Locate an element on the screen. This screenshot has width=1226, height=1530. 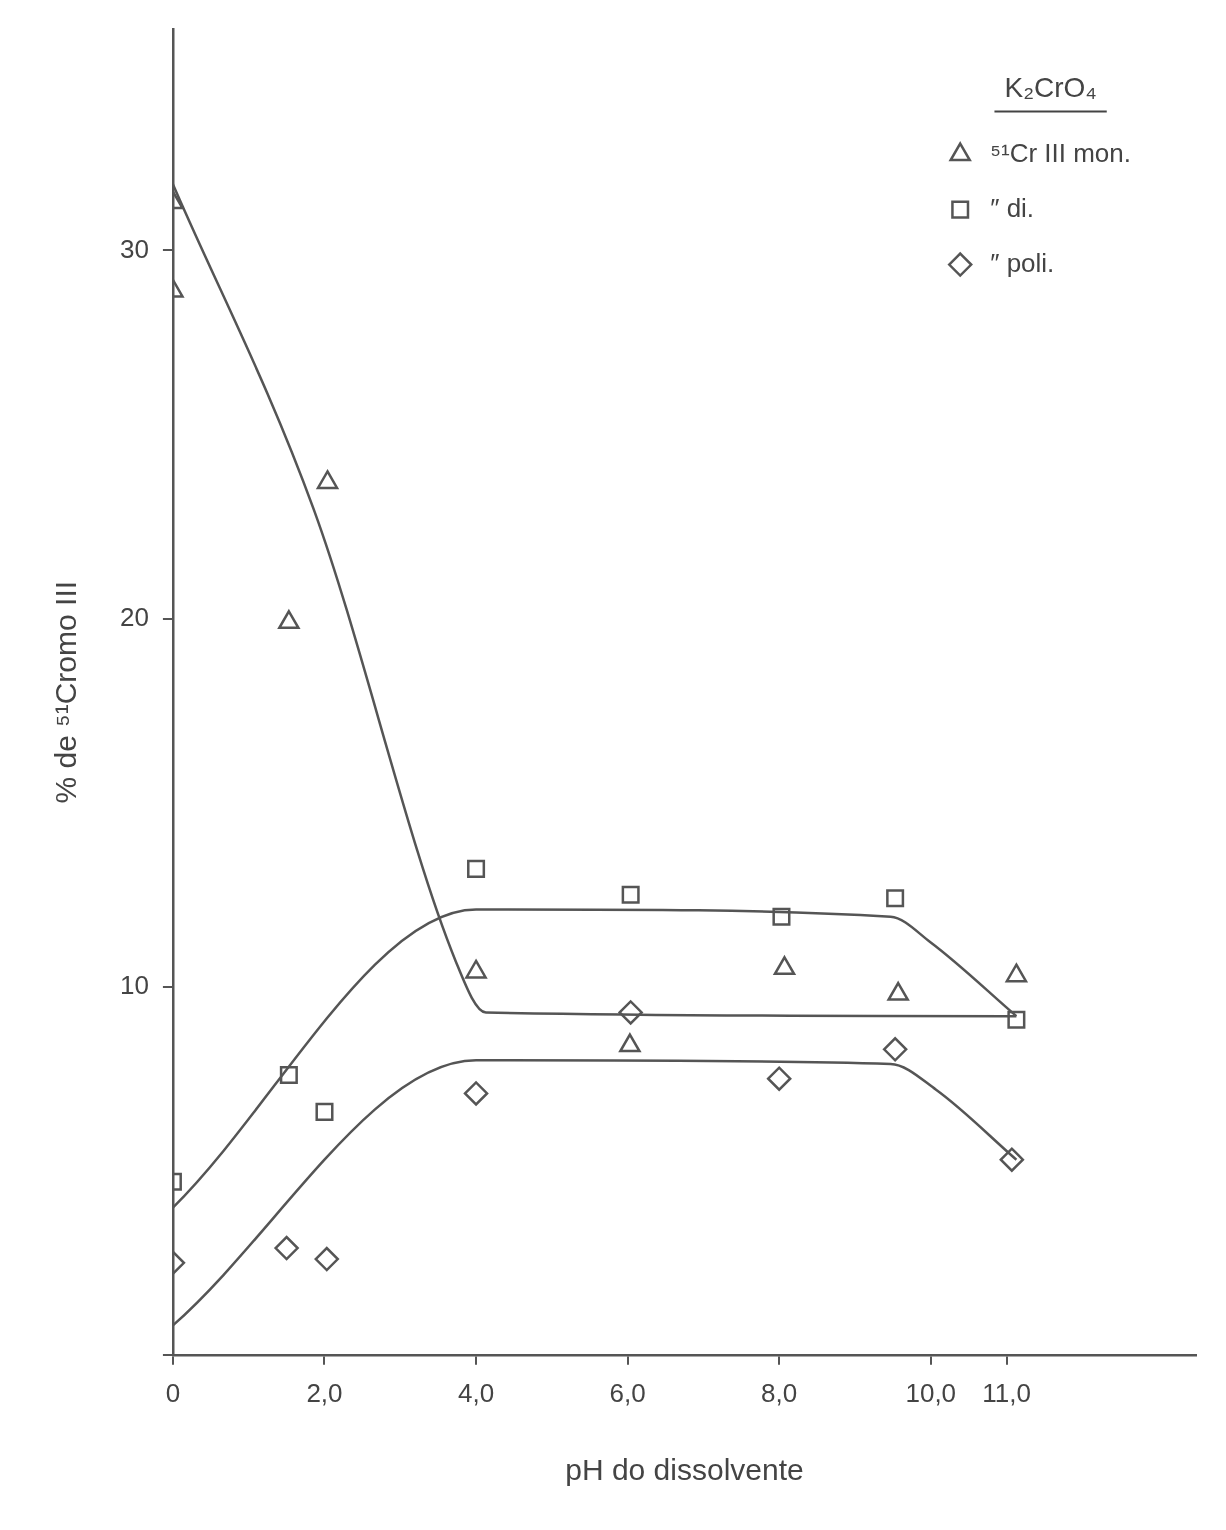
y-tick-label: 20 is located at coordinates (134, 616).